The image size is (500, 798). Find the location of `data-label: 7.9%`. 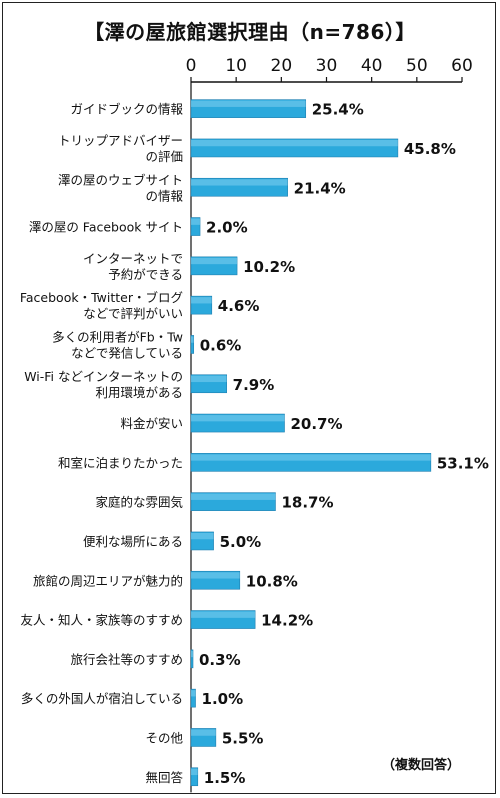

data-label: 7.9% is located at coordinates (254, 385).